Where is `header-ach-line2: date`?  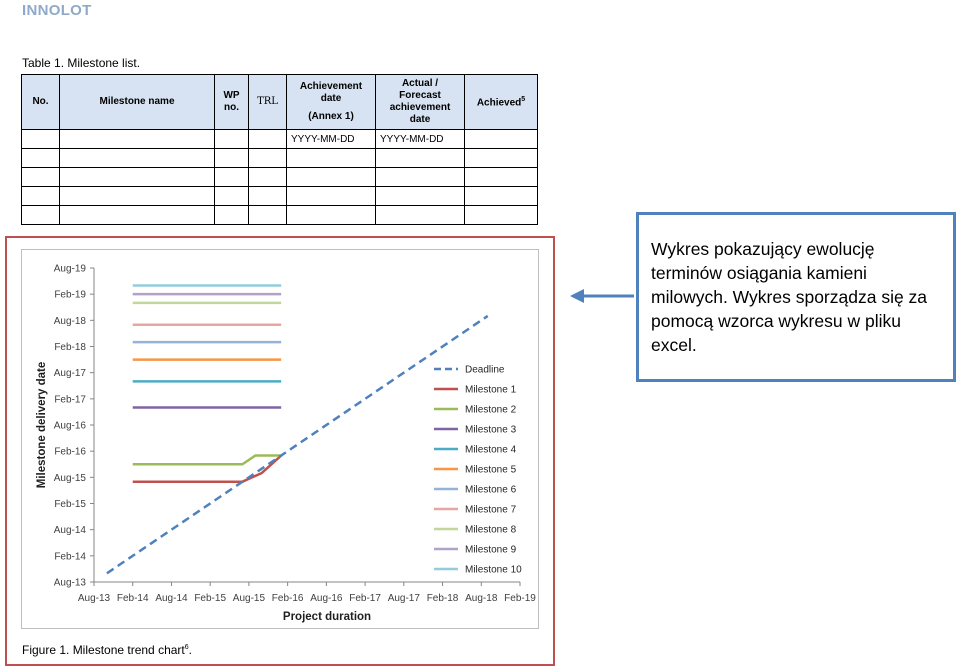
header-ach-line2: date is located at coordinates (331, 98).